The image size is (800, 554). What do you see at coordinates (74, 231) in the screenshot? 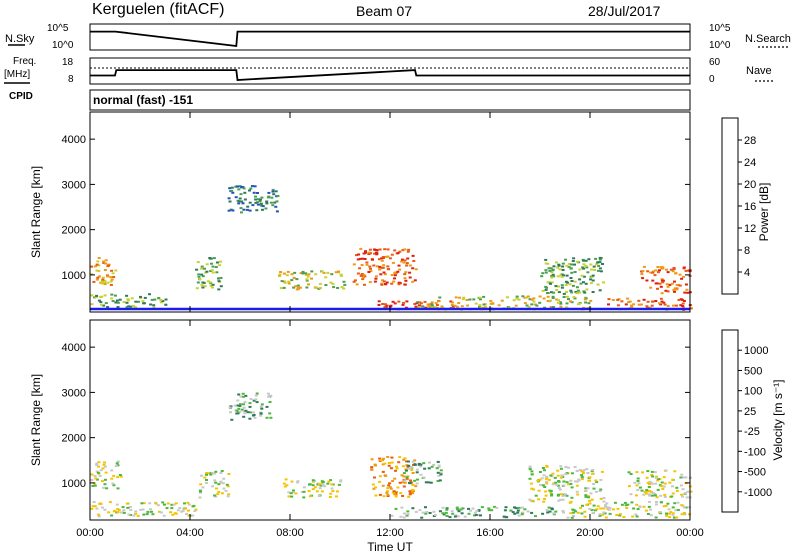
I see `y-tick-label: 2000` at bounding box center [74, 231].